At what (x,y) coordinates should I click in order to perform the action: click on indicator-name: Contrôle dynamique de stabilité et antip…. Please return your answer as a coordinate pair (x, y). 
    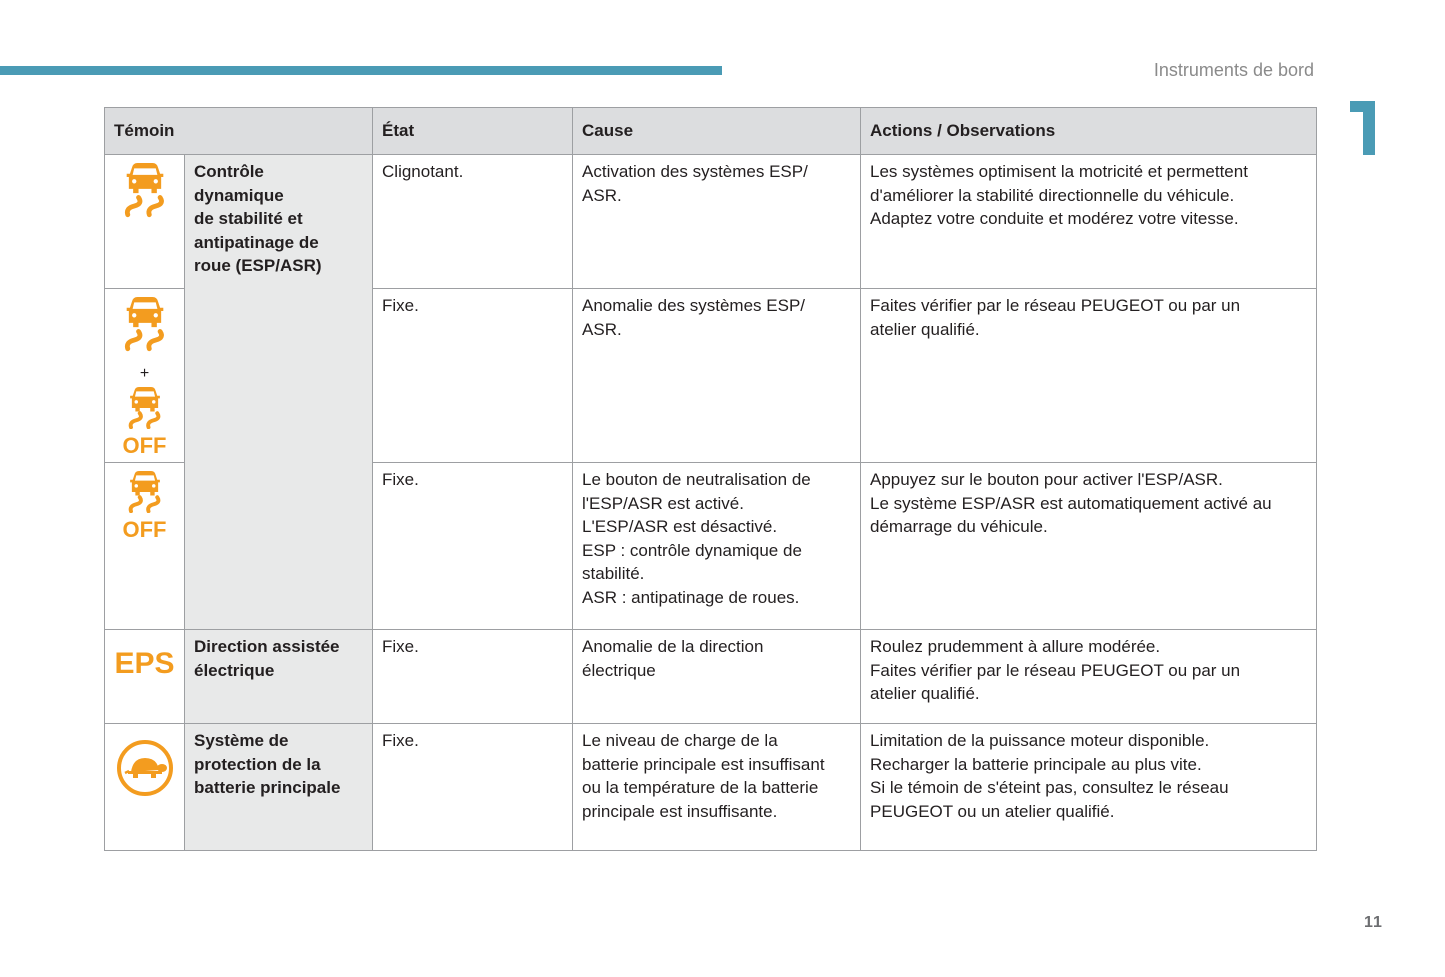
    Looking at the image, I should click on (278, 392).